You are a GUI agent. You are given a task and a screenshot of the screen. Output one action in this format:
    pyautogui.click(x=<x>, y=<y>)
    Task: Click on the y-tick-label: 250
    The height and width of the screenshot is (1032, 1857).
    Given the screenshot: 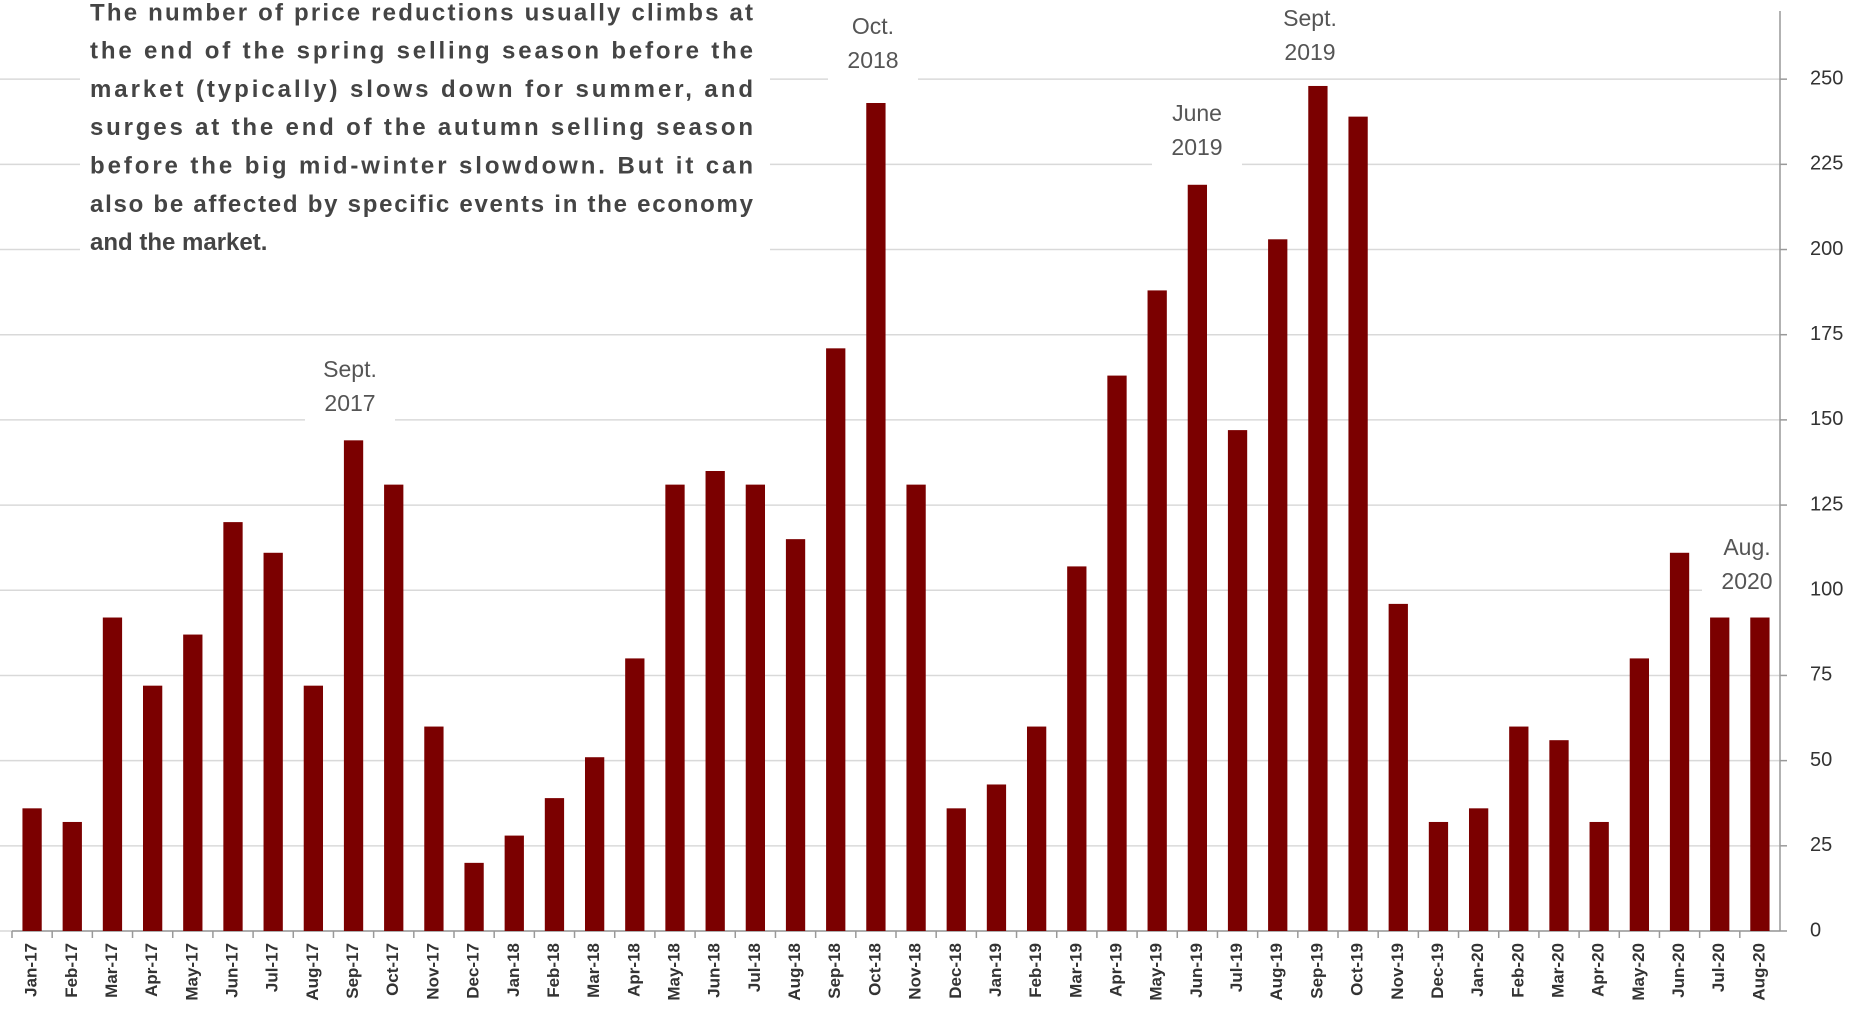 What is the action you would take?
    pyautogui.click(x=1826, y=78)
    